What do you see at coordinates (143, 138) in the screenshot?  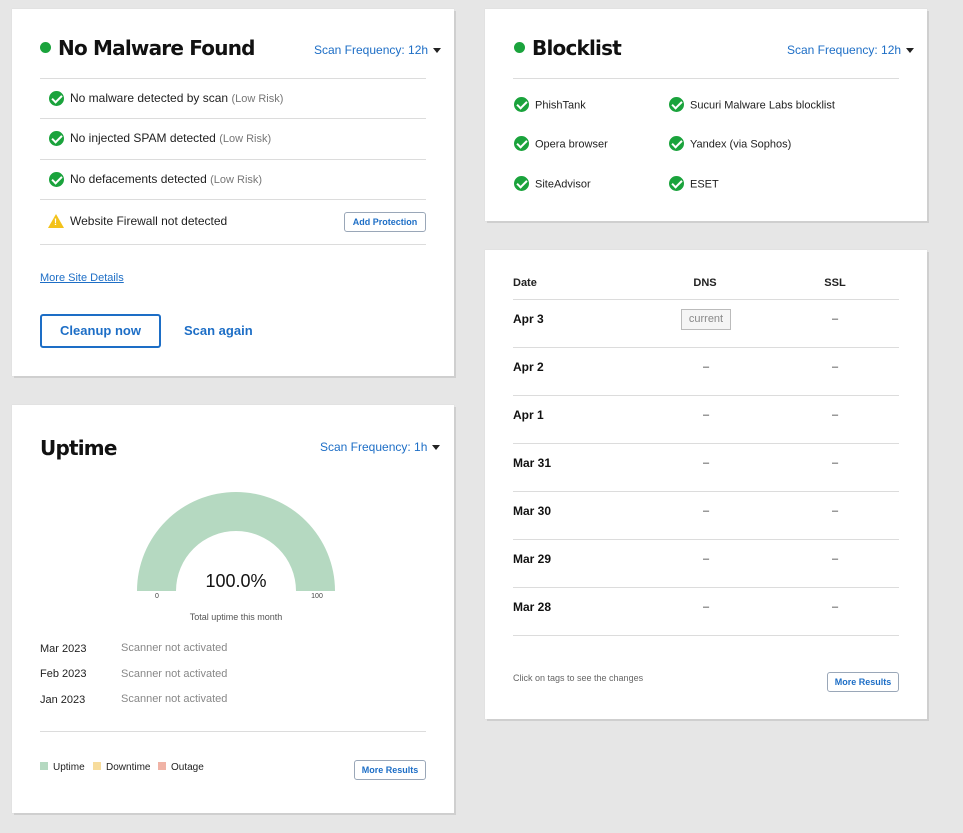 I see `malware-row-text: No injected SPAM detected` at bounding box center [143, 138].